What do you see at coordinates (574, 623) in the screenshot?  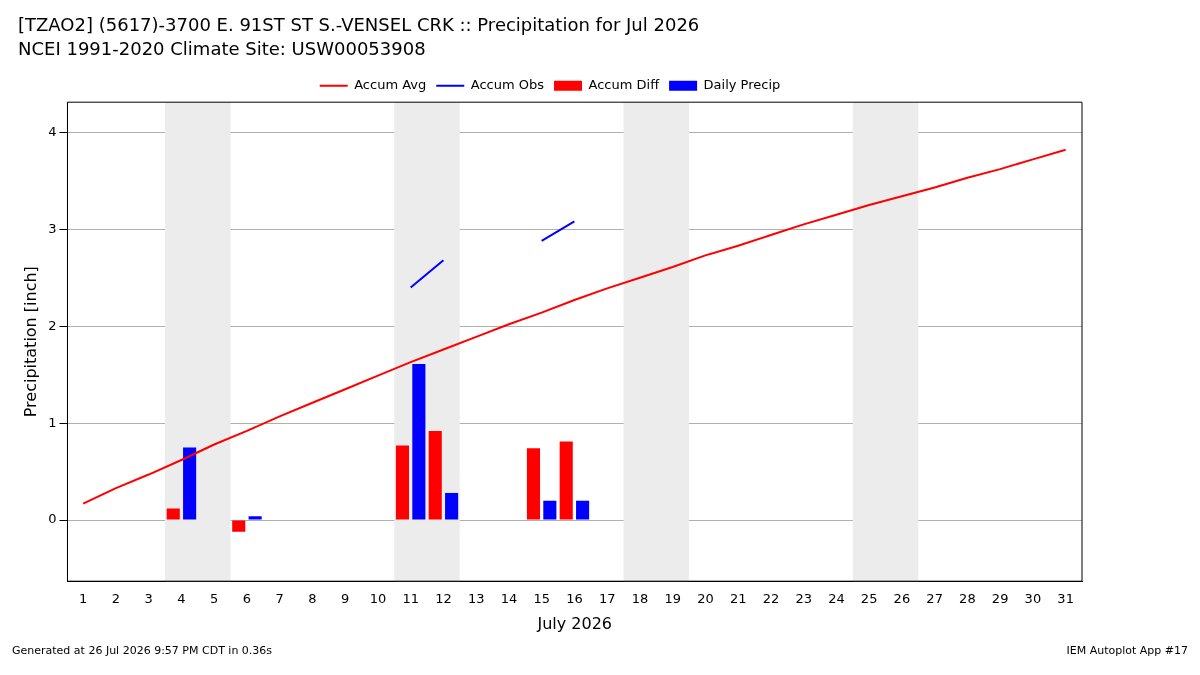 I see `x-axis-title: July 2026` at bounding box center [574, 623].